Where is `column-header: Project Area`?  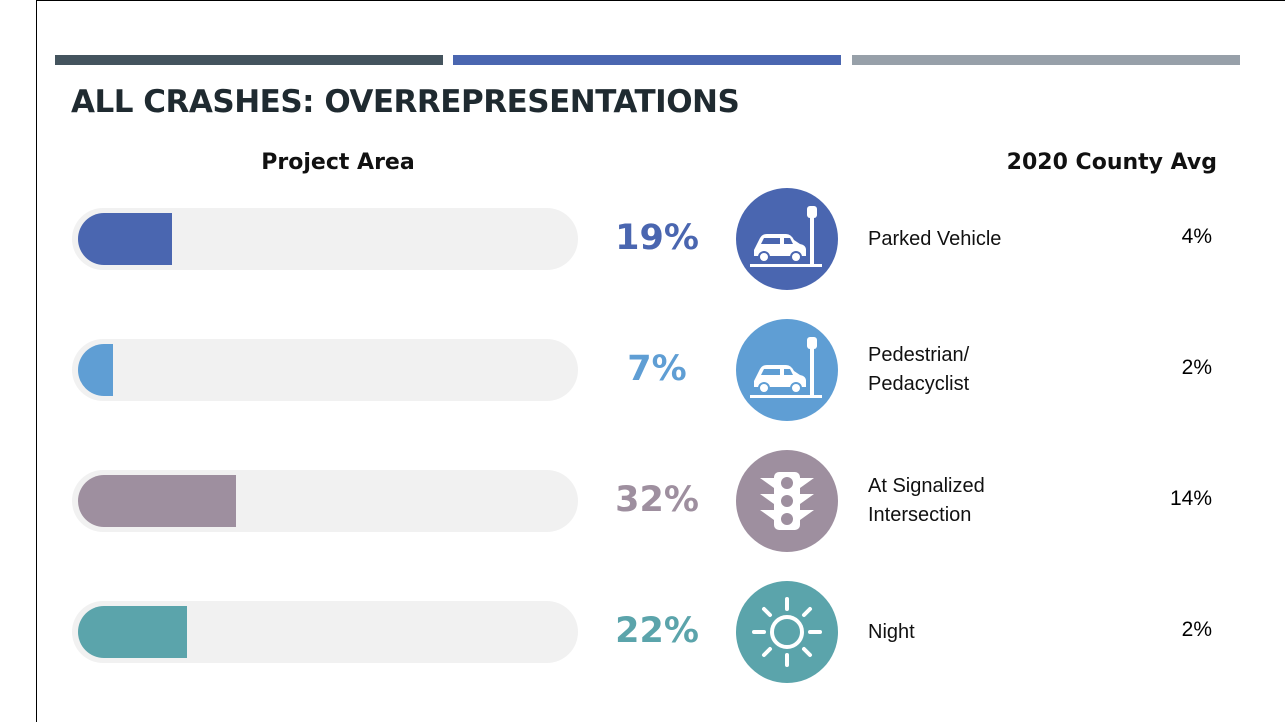 column-header: Project Area is located at coordinates (338, 162).